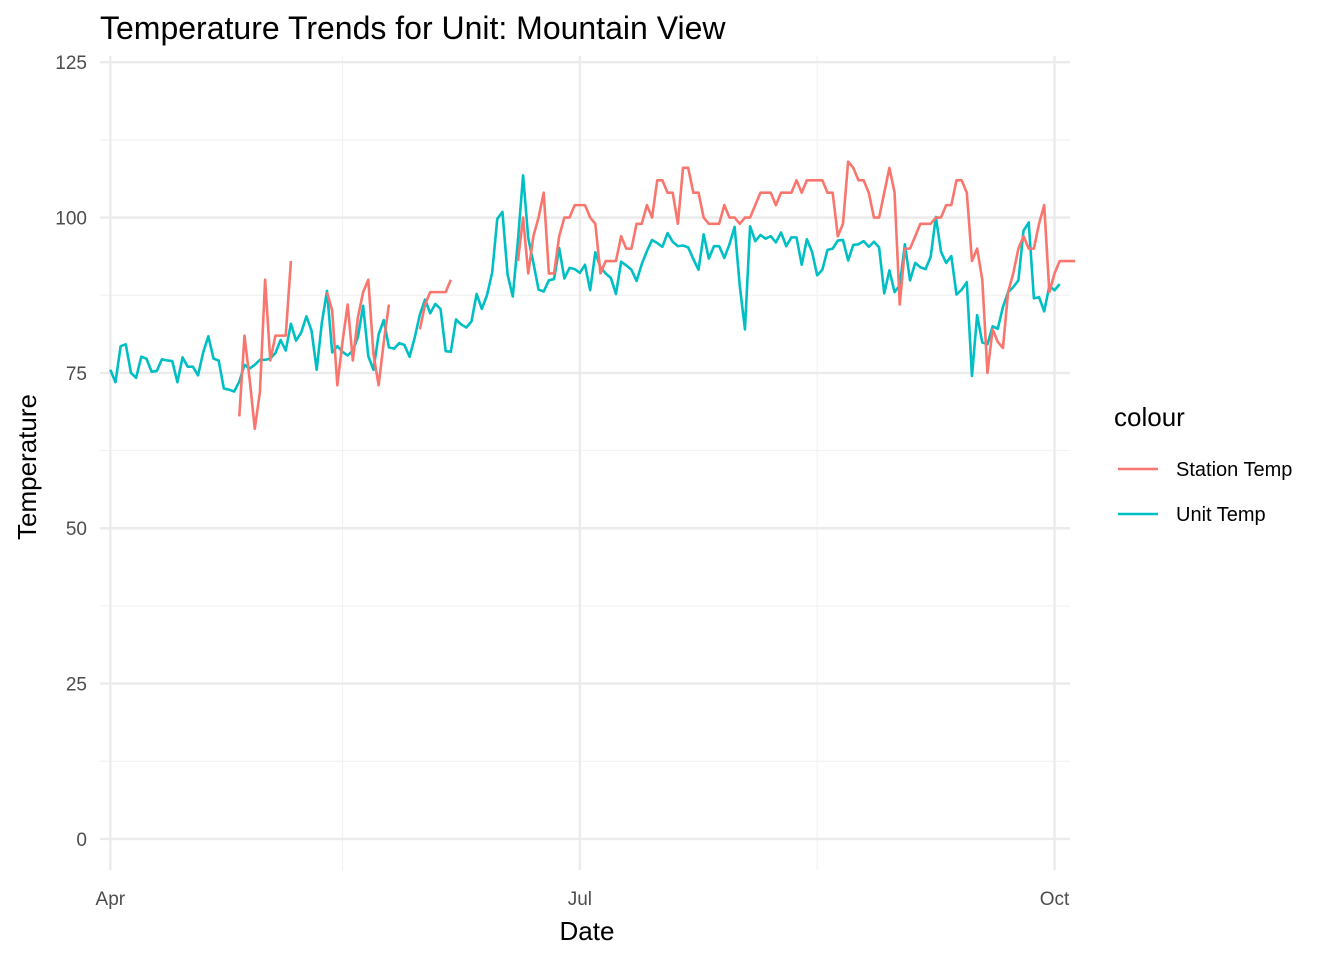  Describe the element at coordinates (76, 374) in the screenshot. I see `y-tick-label: 75` at that location.